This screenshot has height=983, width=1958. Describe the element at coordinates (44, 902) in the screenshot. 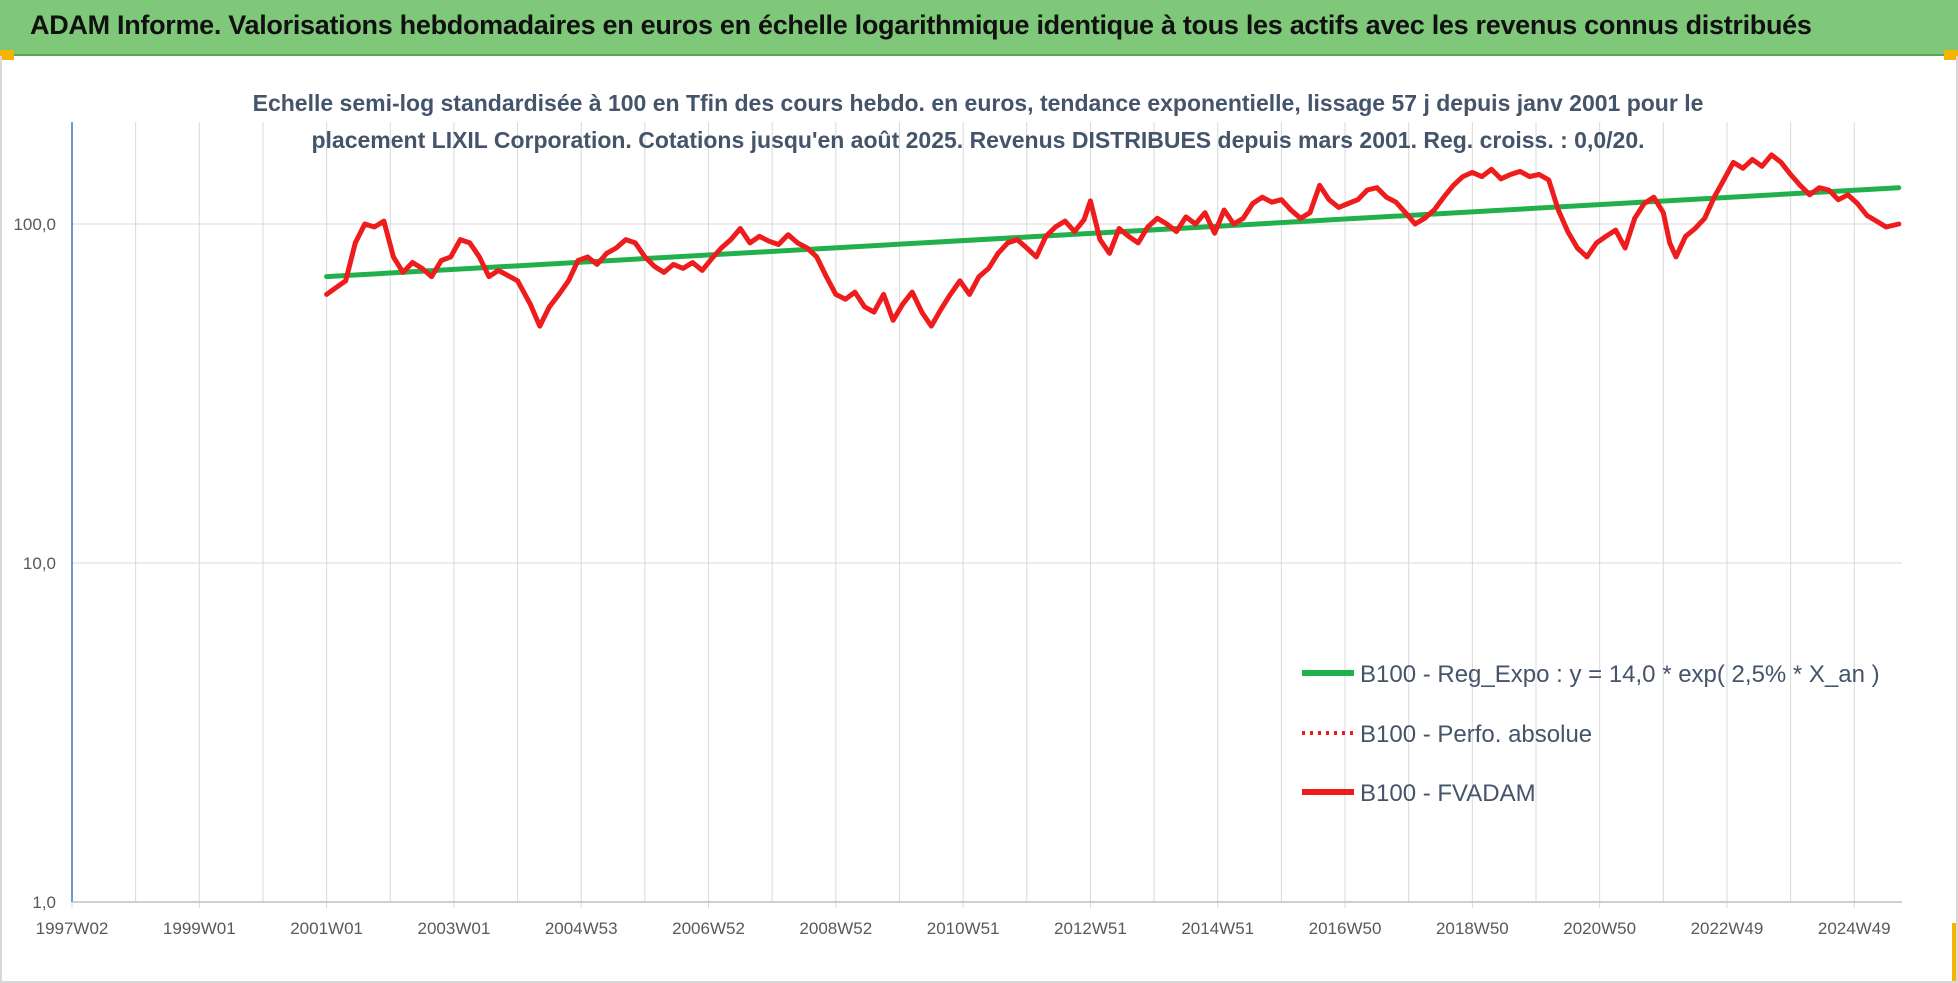

I see `y-tick-label: 1,0` at that location.